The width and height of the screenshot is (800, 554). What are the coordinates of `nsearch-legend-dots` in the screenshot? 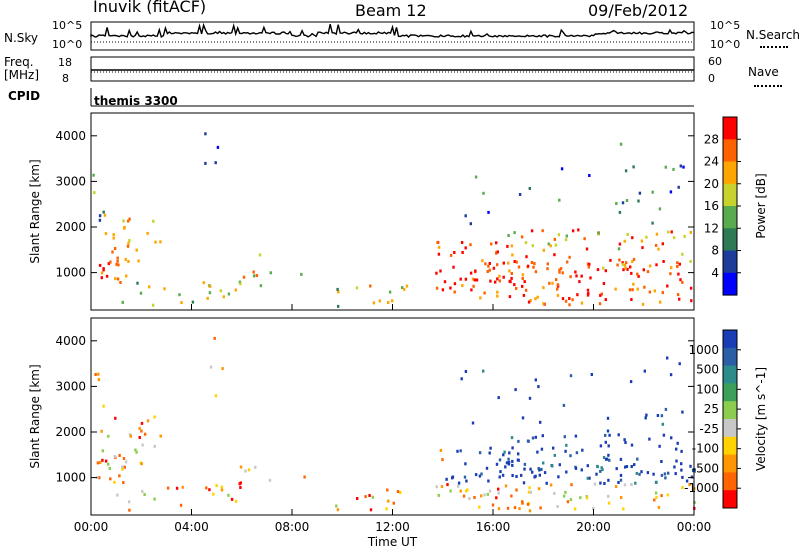 It's located at (774, 47).